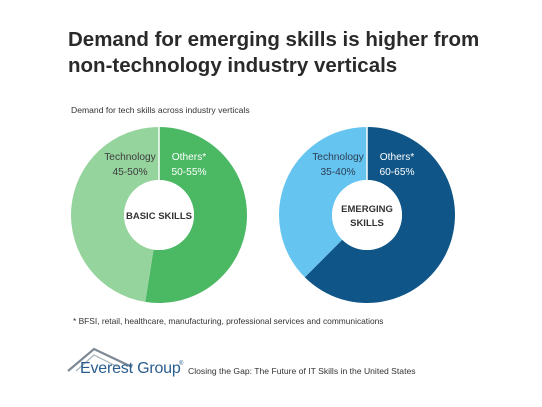 The image size is (542, 407). What do you see at coordinates (338, 157) in the screenshot?
I see `donut-1-label-technology: Technology` at bounding box center [338, 157].